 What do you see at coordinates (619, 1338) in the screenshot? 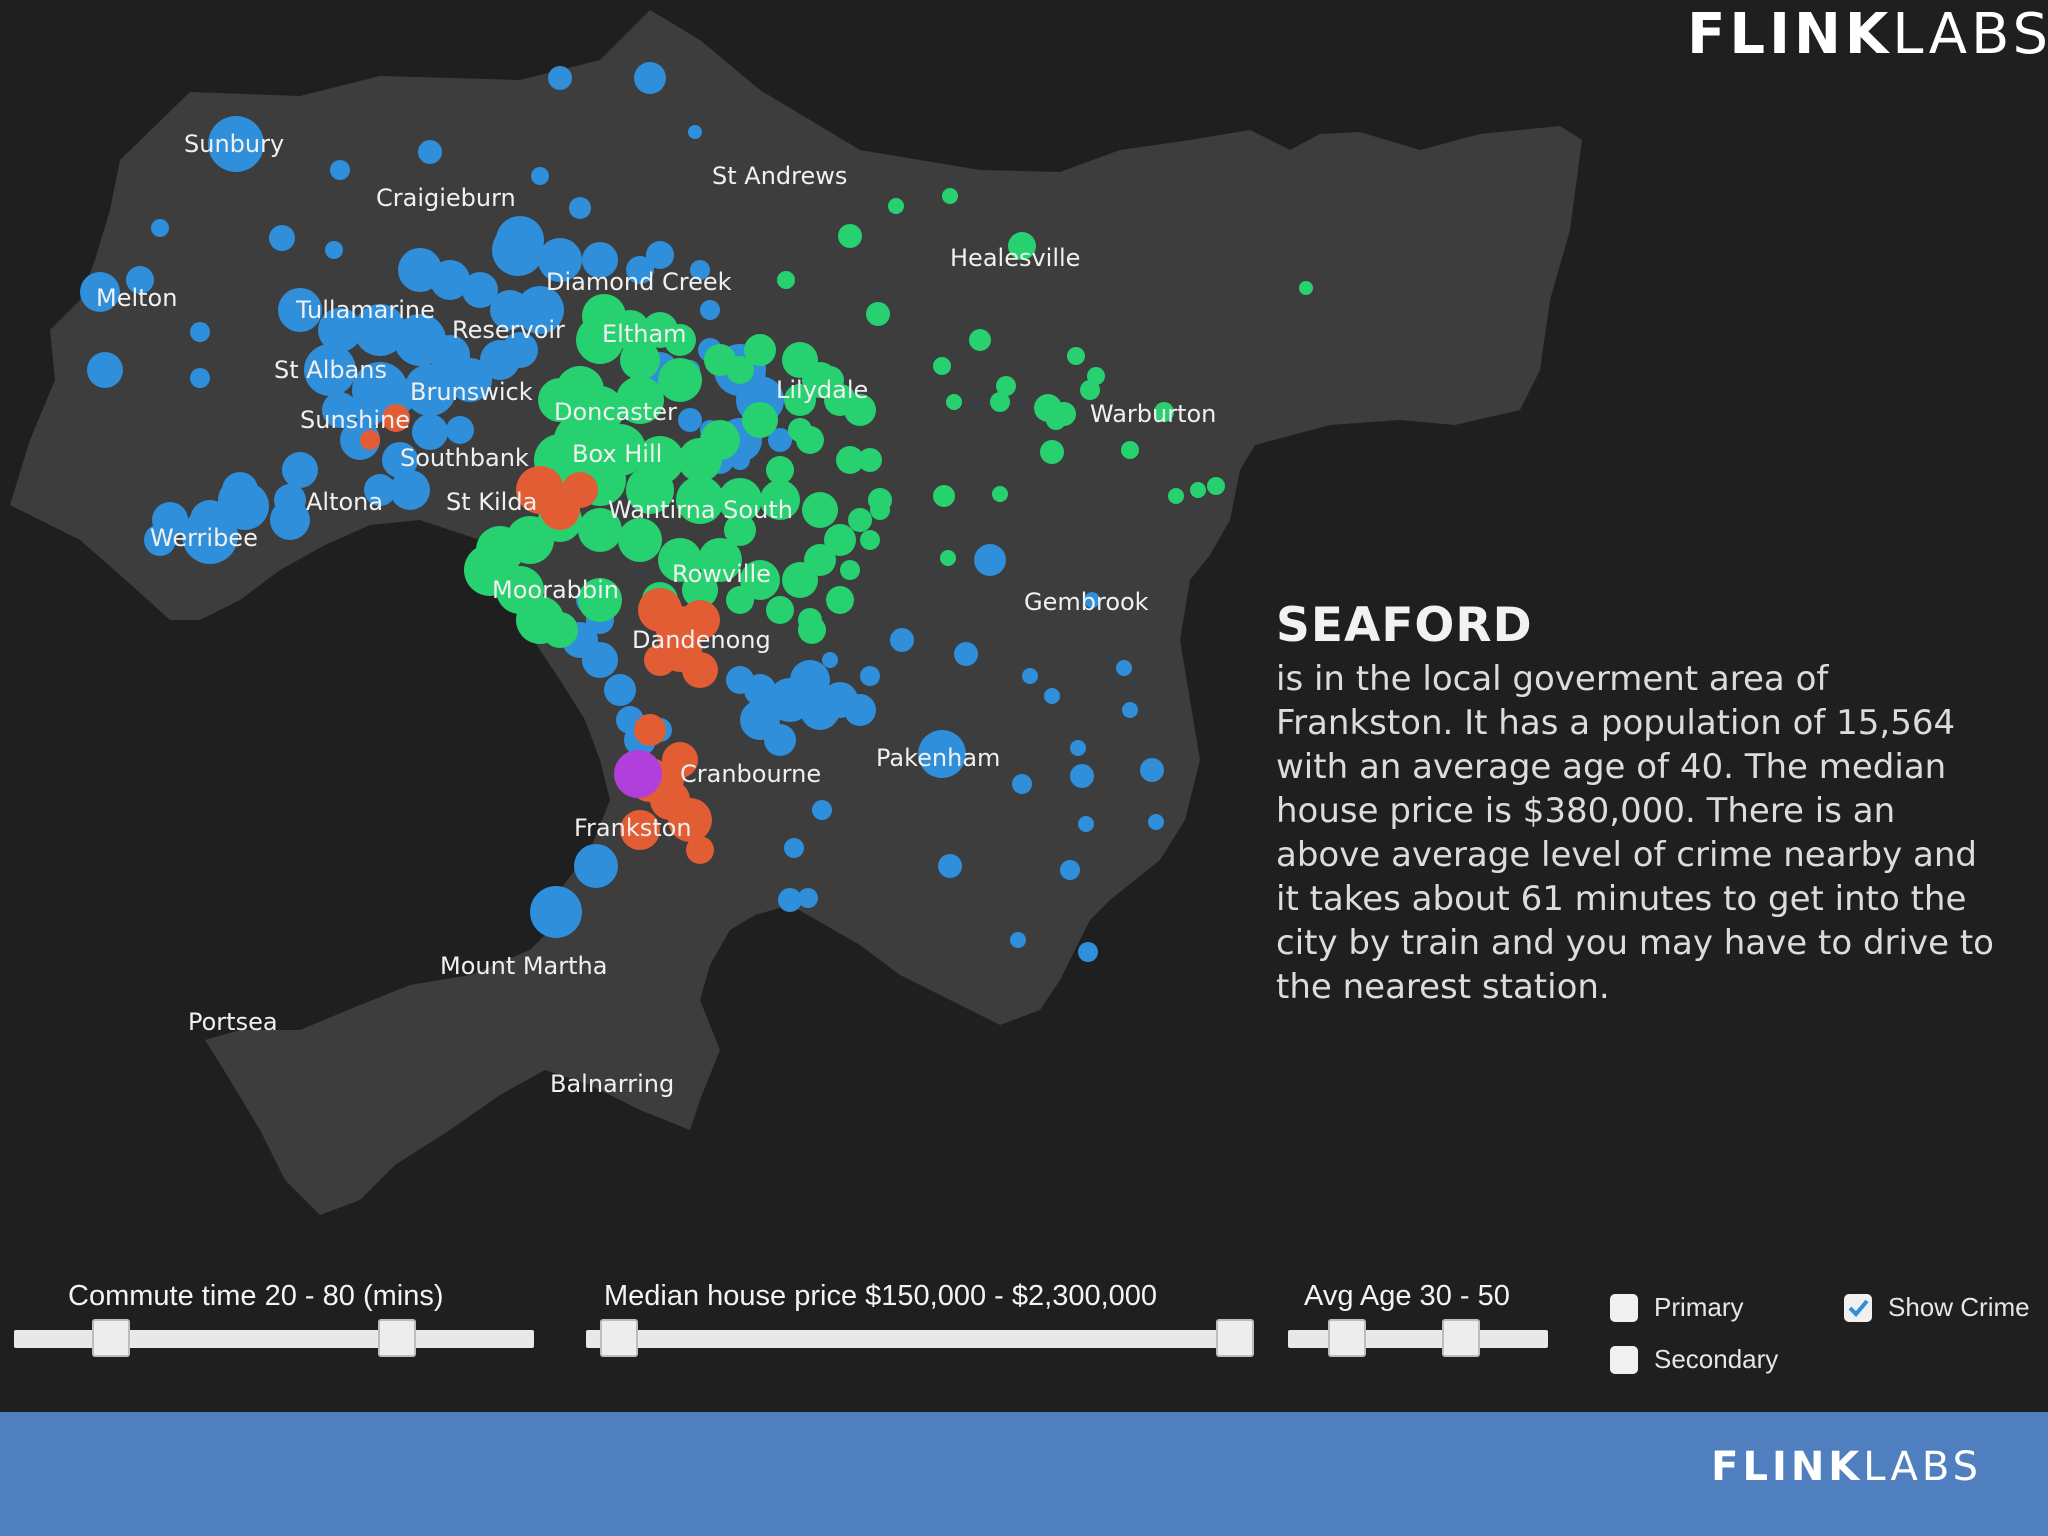
I see `price-min-handle` at bounding box center [619, 1338].